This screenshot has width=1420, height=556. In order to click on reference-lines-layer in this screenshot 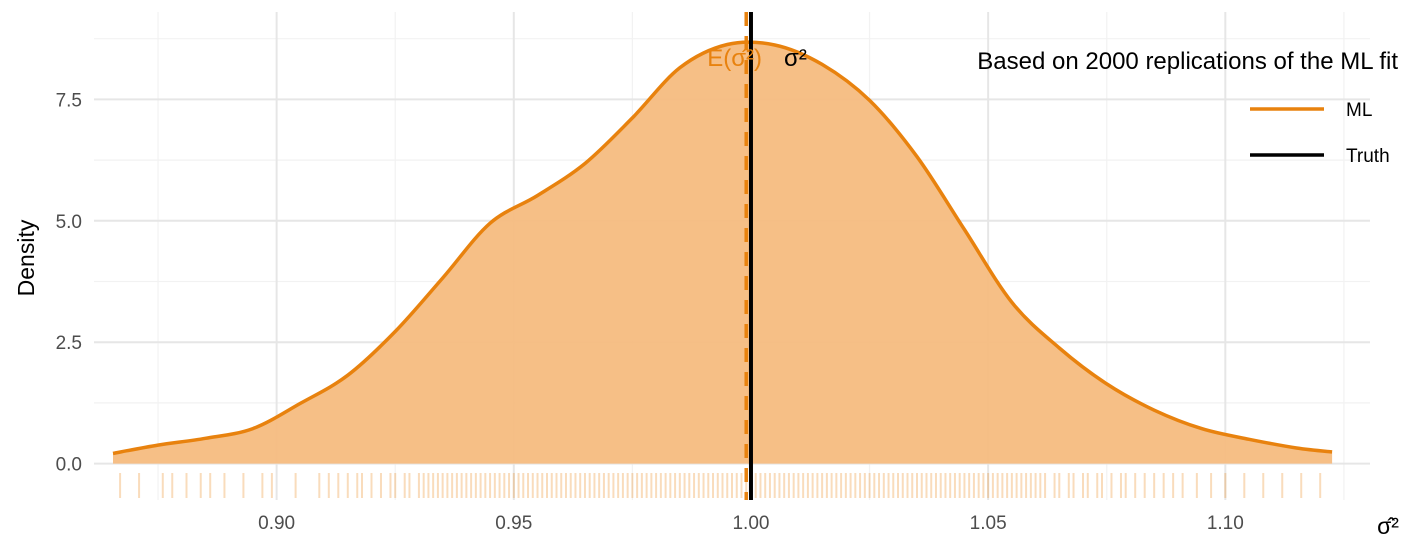, I will do `click(748, 256)`.